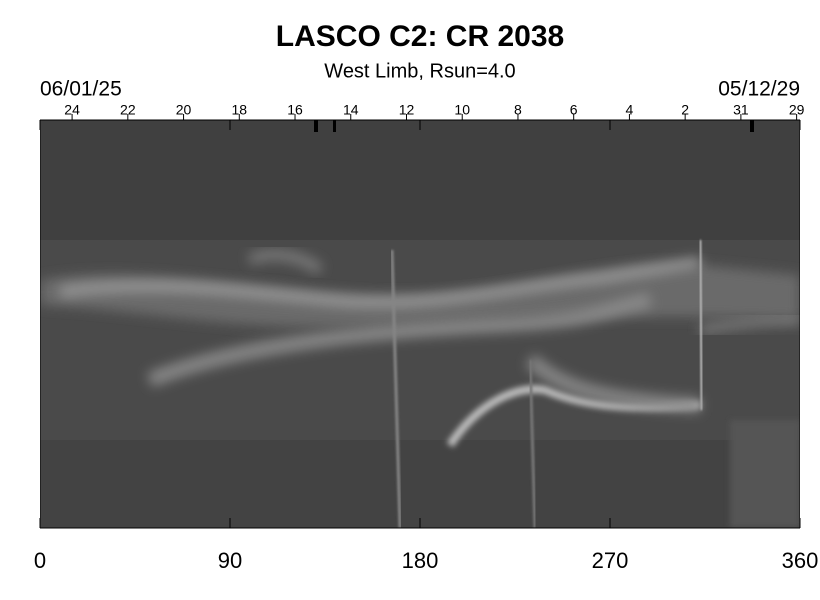  What do you see at coordinates (797, 110) in the screenshot?
I see `top-tick-label: 29` at bounding box center [797, 110].